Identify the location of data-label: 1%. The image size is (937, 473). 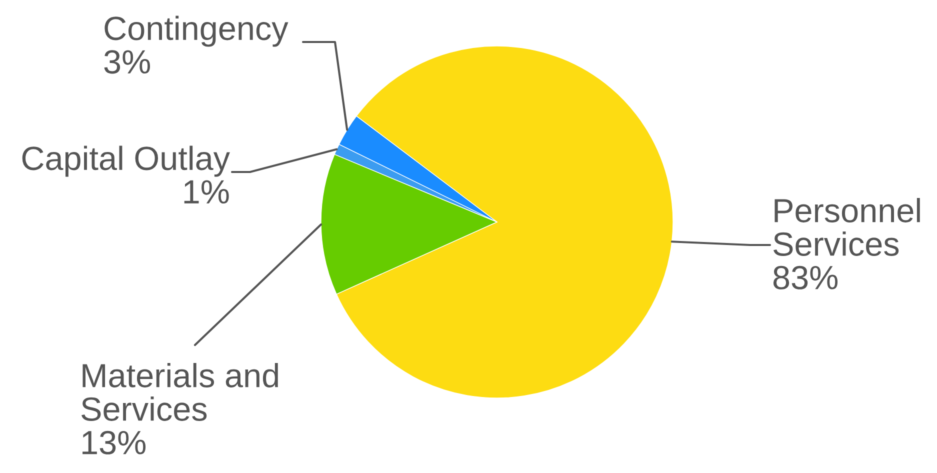
(206, 192).